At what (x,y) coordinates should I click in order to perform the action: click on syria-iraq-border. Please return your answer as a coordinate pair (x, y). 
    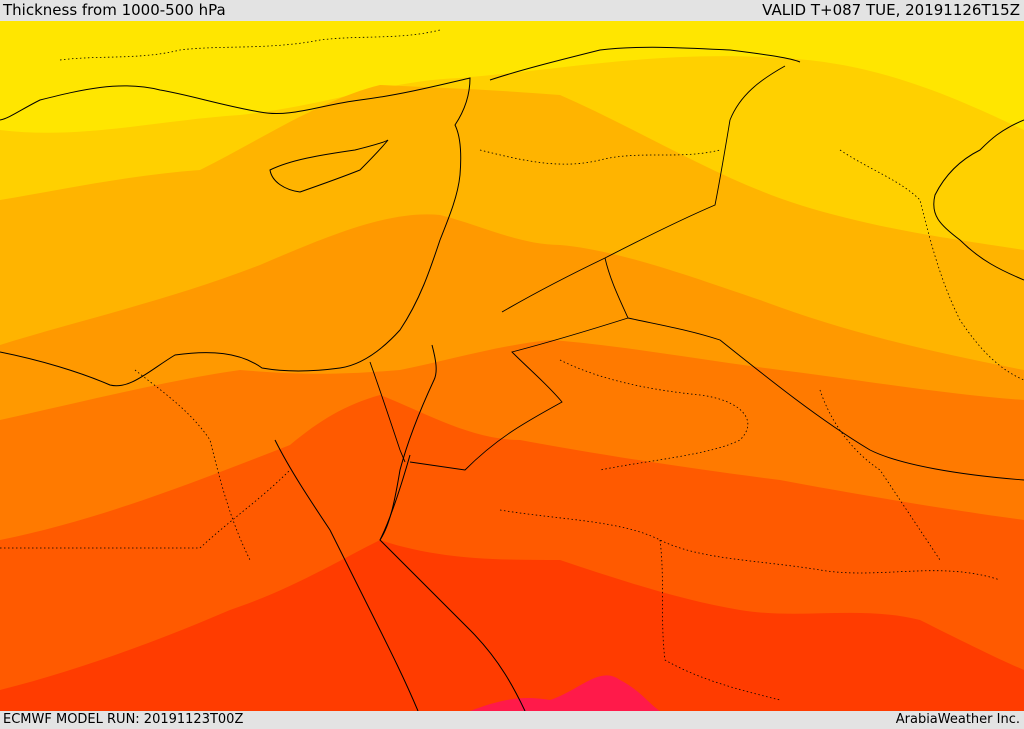
    Looking at the image, I should click on (643, 189).